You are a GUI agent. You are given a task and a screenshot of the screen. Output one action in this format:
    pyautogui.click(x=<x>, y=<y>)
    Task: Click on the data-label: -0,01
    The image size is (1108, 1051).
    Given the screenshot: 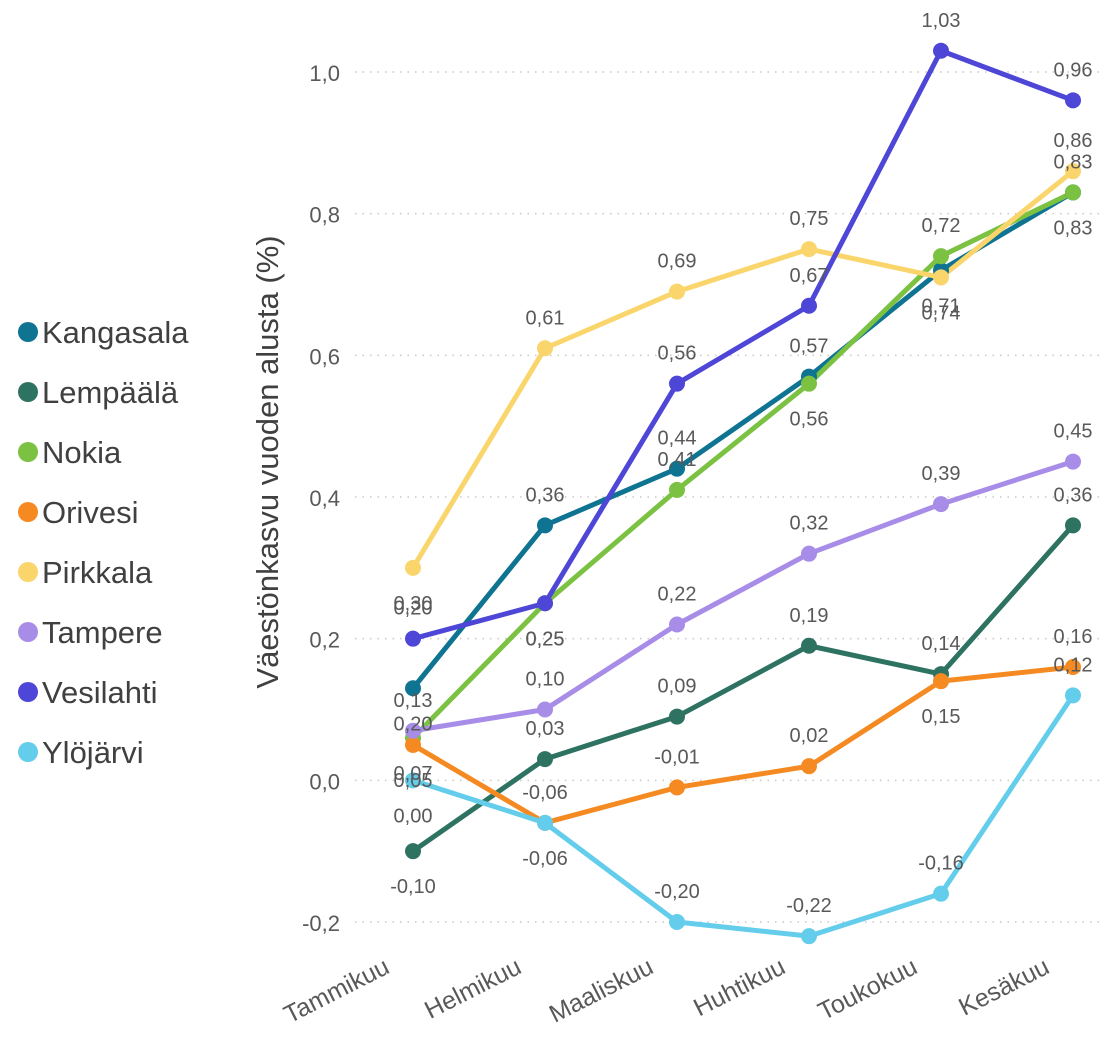 What is the action you would take?
    pyautogui.click(x=677, y=757)
    